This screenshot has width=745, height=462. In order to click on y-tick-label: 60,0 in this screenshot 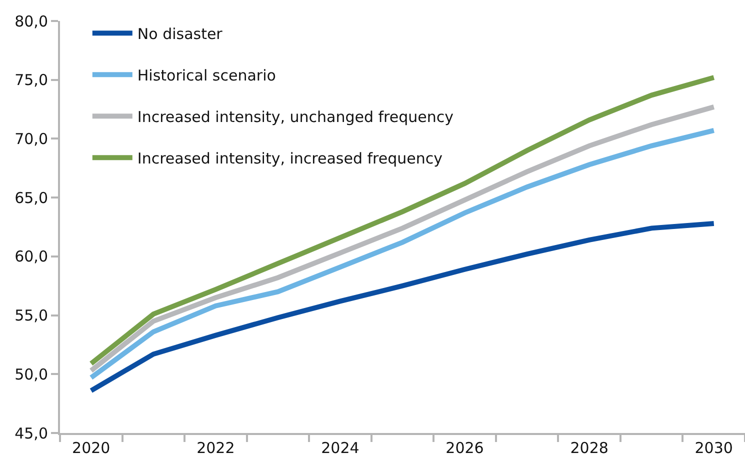, I will do `click(31, 257)`.